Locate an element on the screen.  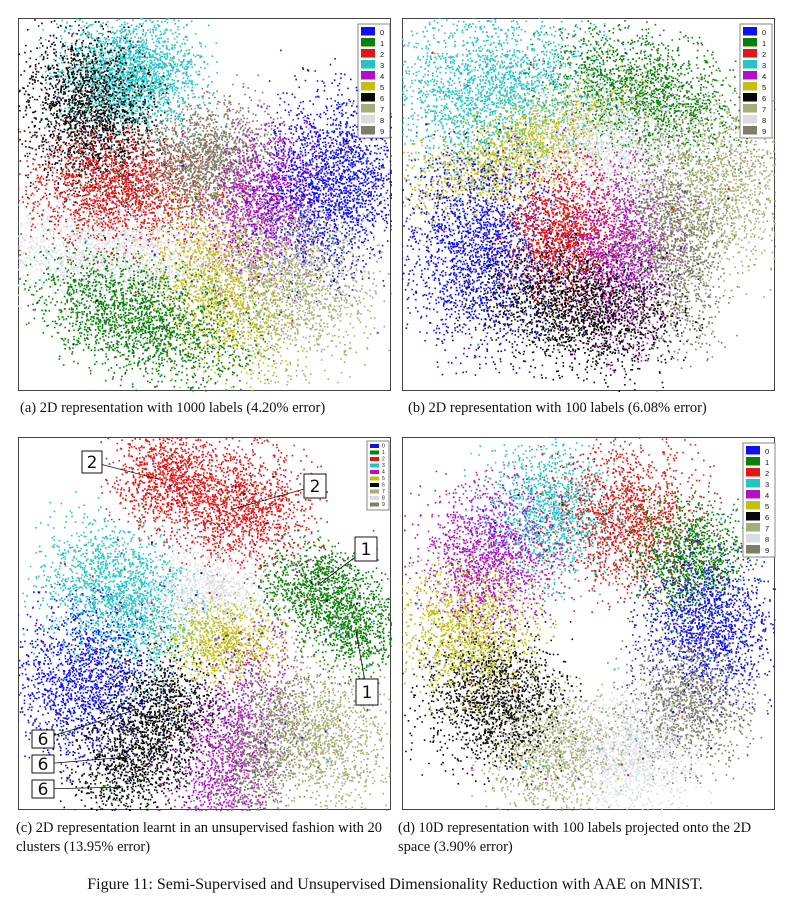
legend-label-a-4: 4 is located at coordinates (382, 76).